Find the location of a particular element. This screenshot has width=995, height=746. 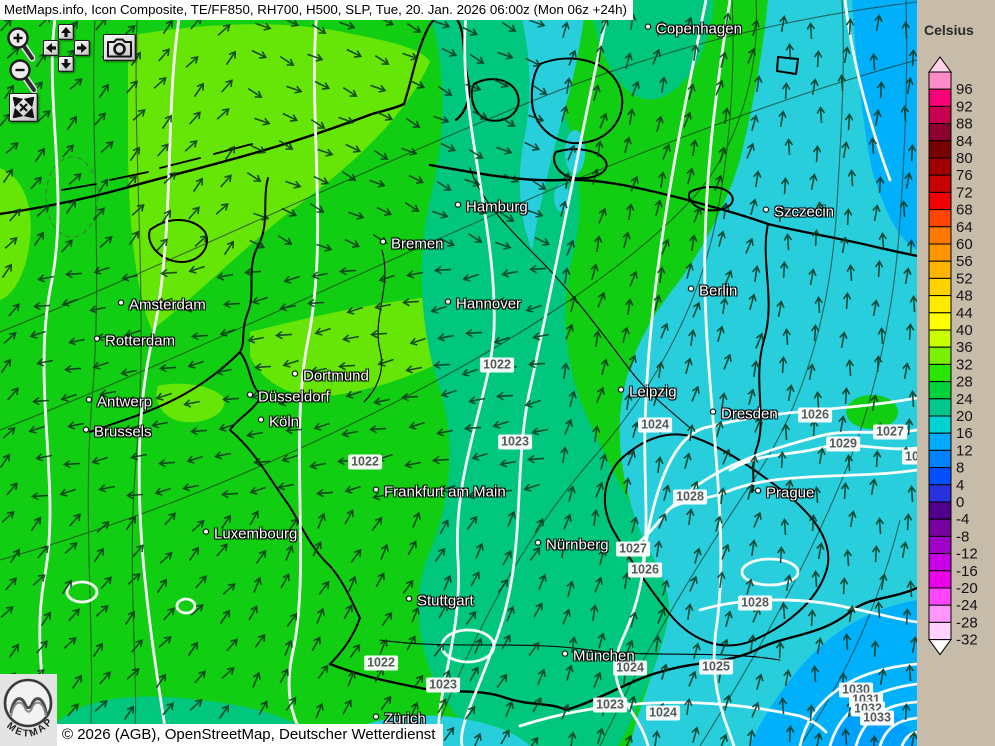

isobar-value-label: 1025 is located at coordinates (716, 667).